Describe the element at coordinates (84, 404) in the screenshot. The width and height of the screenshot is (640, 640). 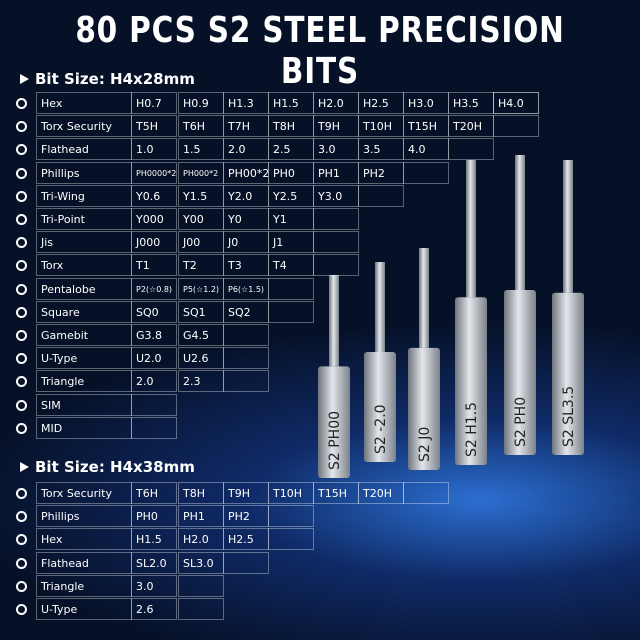
I see `row-name: SIM` at that location.